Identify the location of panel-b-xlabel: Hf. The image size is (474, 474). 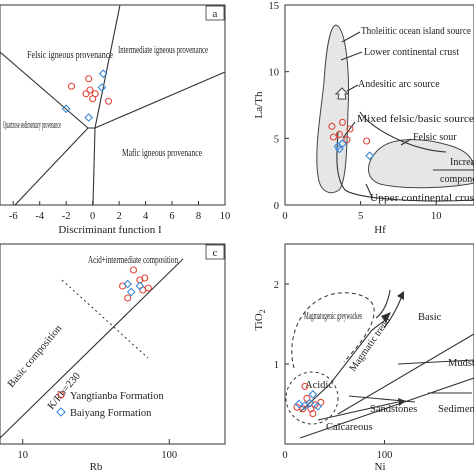
(380, 230).